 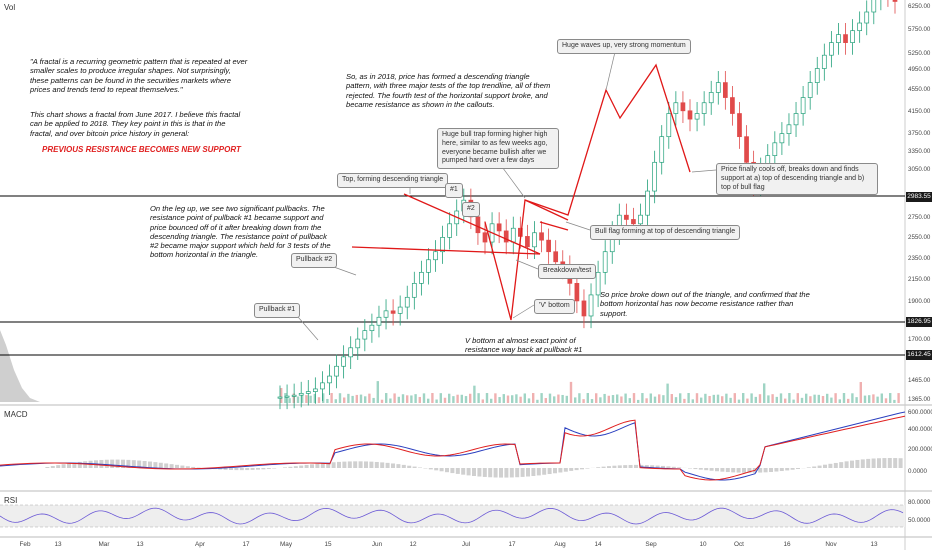 What do you see at coordinates (10, 7) in the screenshot?
I see `symbol-label: Vol` at bounding box center [10, 7].